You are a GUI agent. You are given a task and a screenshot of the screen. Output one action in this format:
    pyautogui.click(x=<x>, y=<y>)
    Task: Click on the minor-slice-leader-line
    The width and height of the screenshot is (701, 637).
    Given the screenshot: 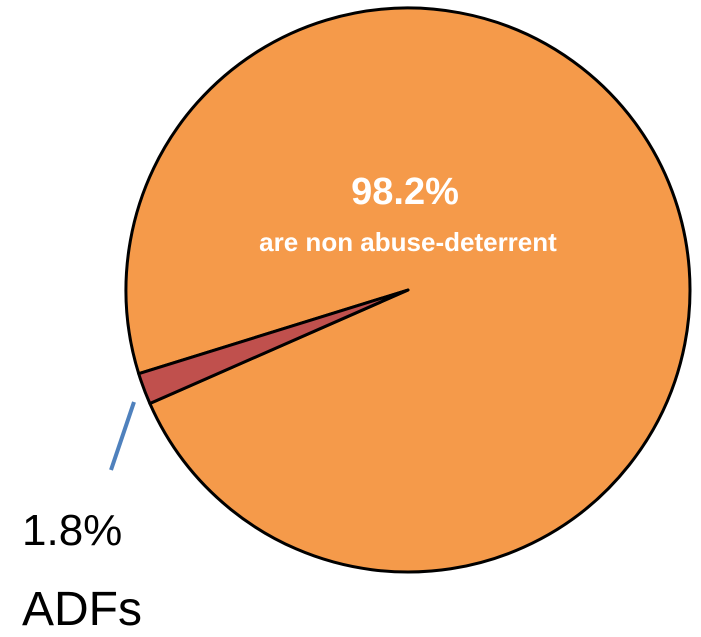 What is the action you would take?
    pyautogui.click(x=122, y=436)
    